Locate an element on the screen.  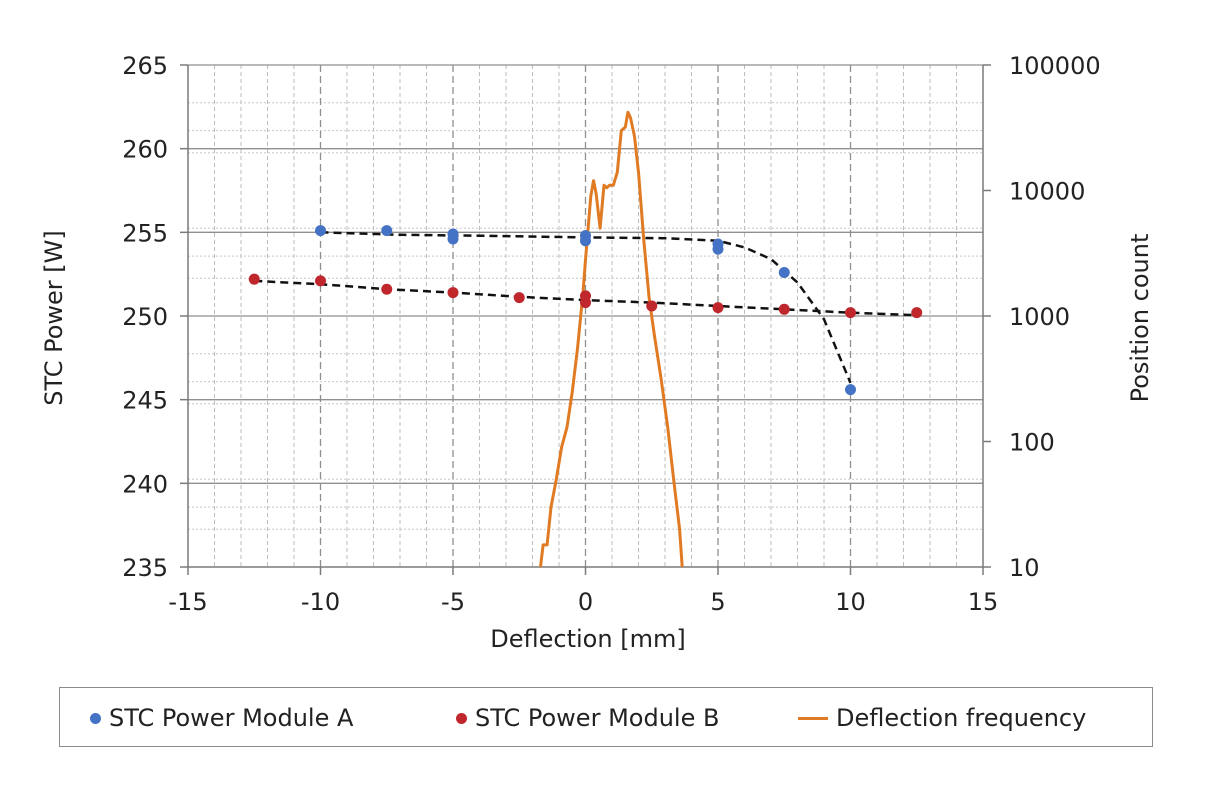
y2-tick-label: 100000 is located at coordinates (1055, 66).